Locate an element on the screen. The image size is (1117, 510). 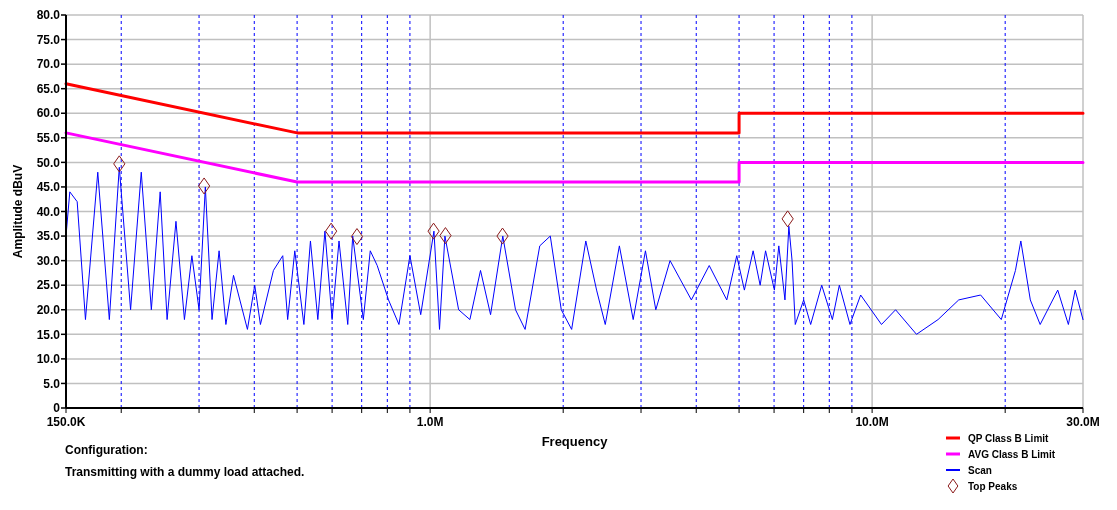
y-tick-label: 50.0 is located at coordinates (48, 162).